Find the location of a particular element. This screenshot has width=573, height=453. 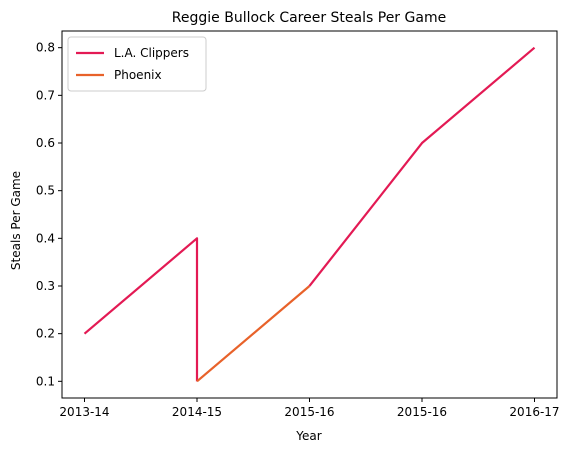

legend-label: L.A. Clippers is located at coordinates (151, 53).